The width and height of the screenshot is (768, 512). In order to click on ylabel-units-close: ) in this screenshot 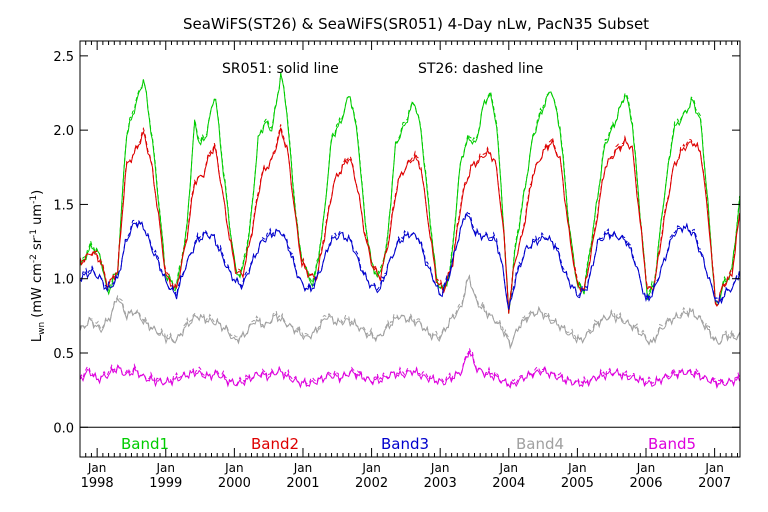, I will do `click(37, 192)`.